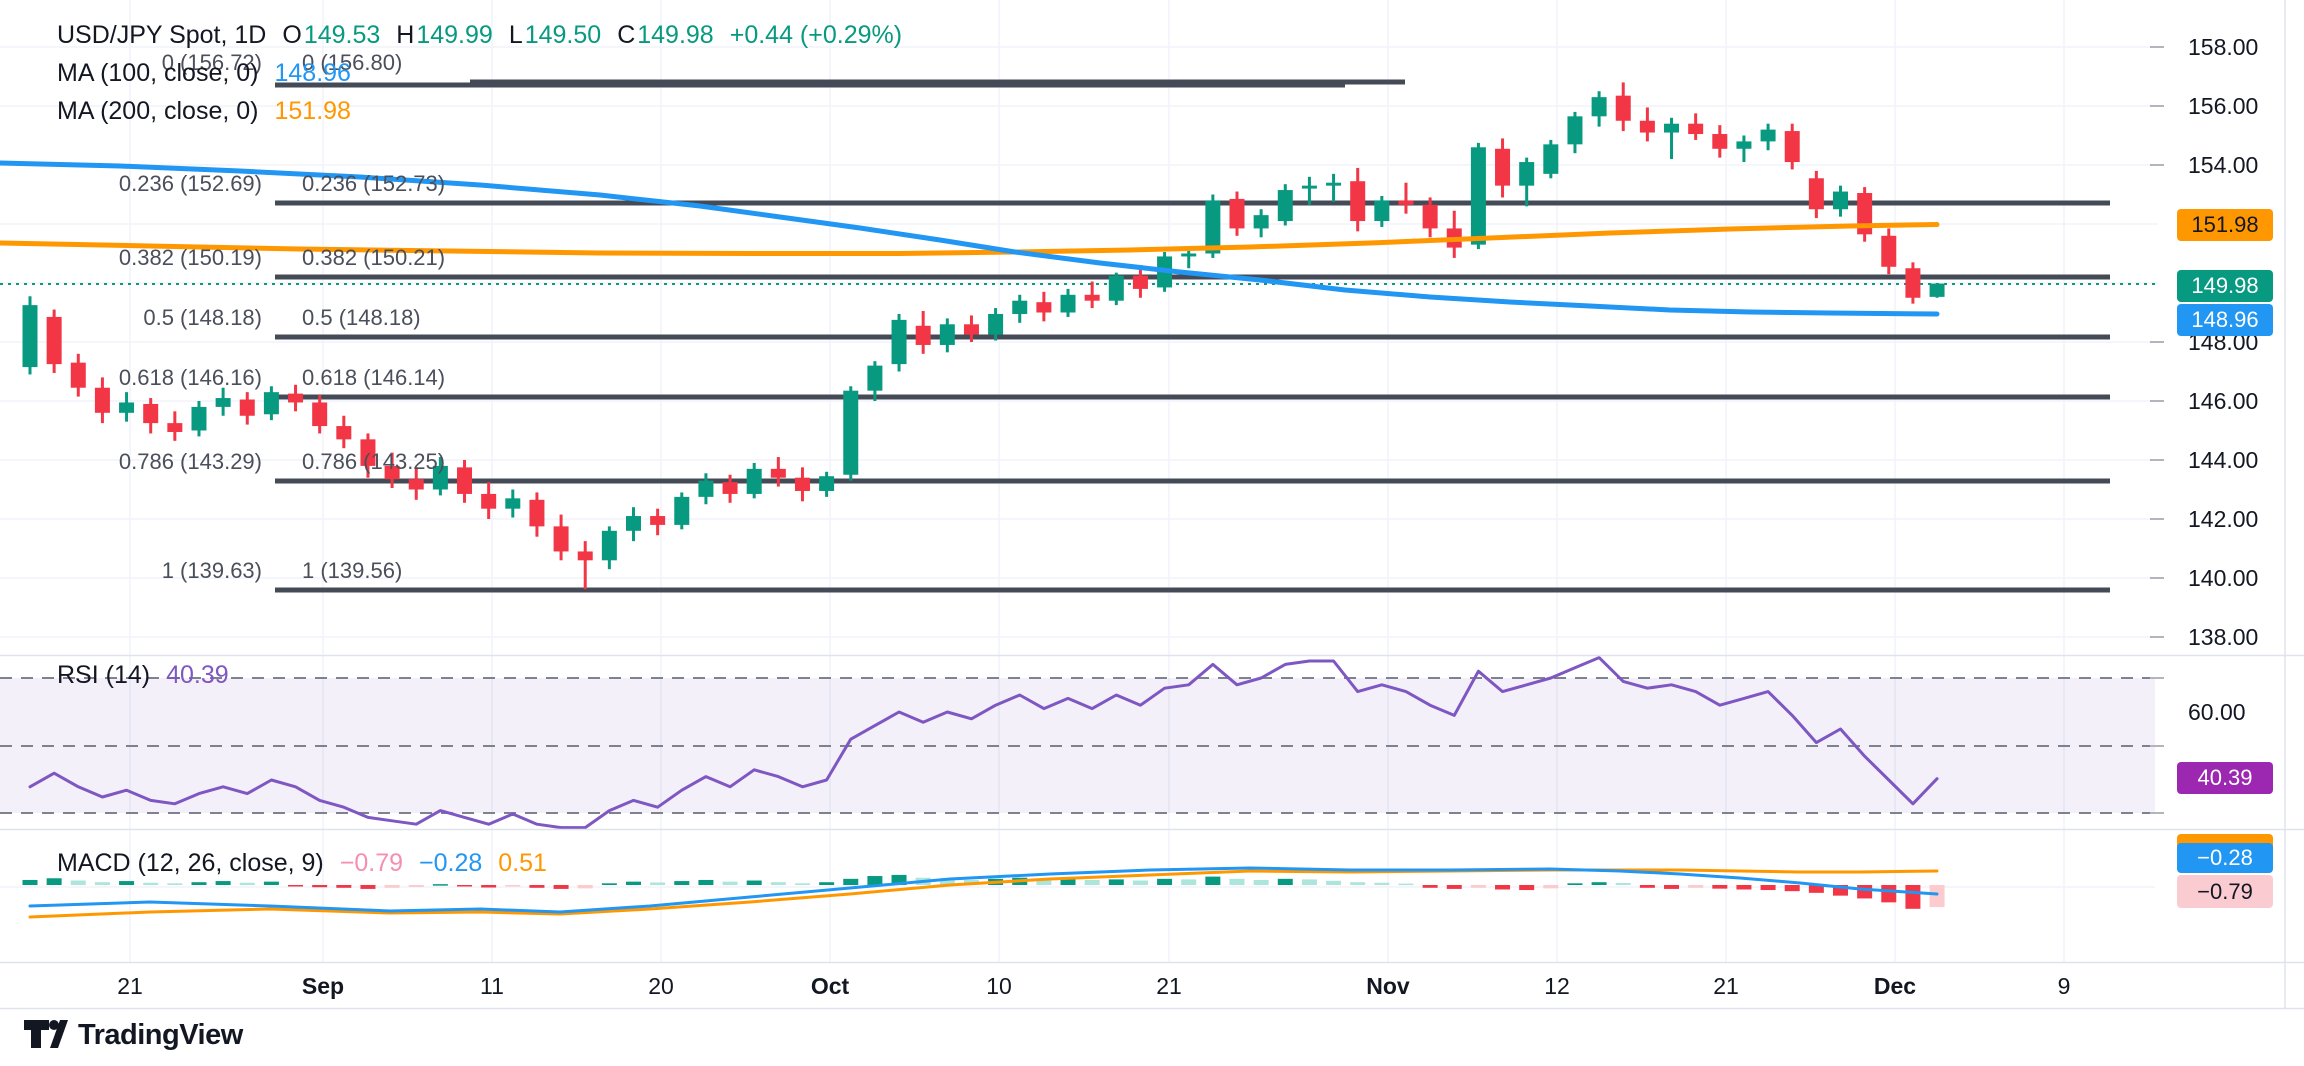  What do you see at coordinates (2225, 320) in the screenshot?
I see `ma100-price-badge: 148.96` at bounding box center [2225, 320].